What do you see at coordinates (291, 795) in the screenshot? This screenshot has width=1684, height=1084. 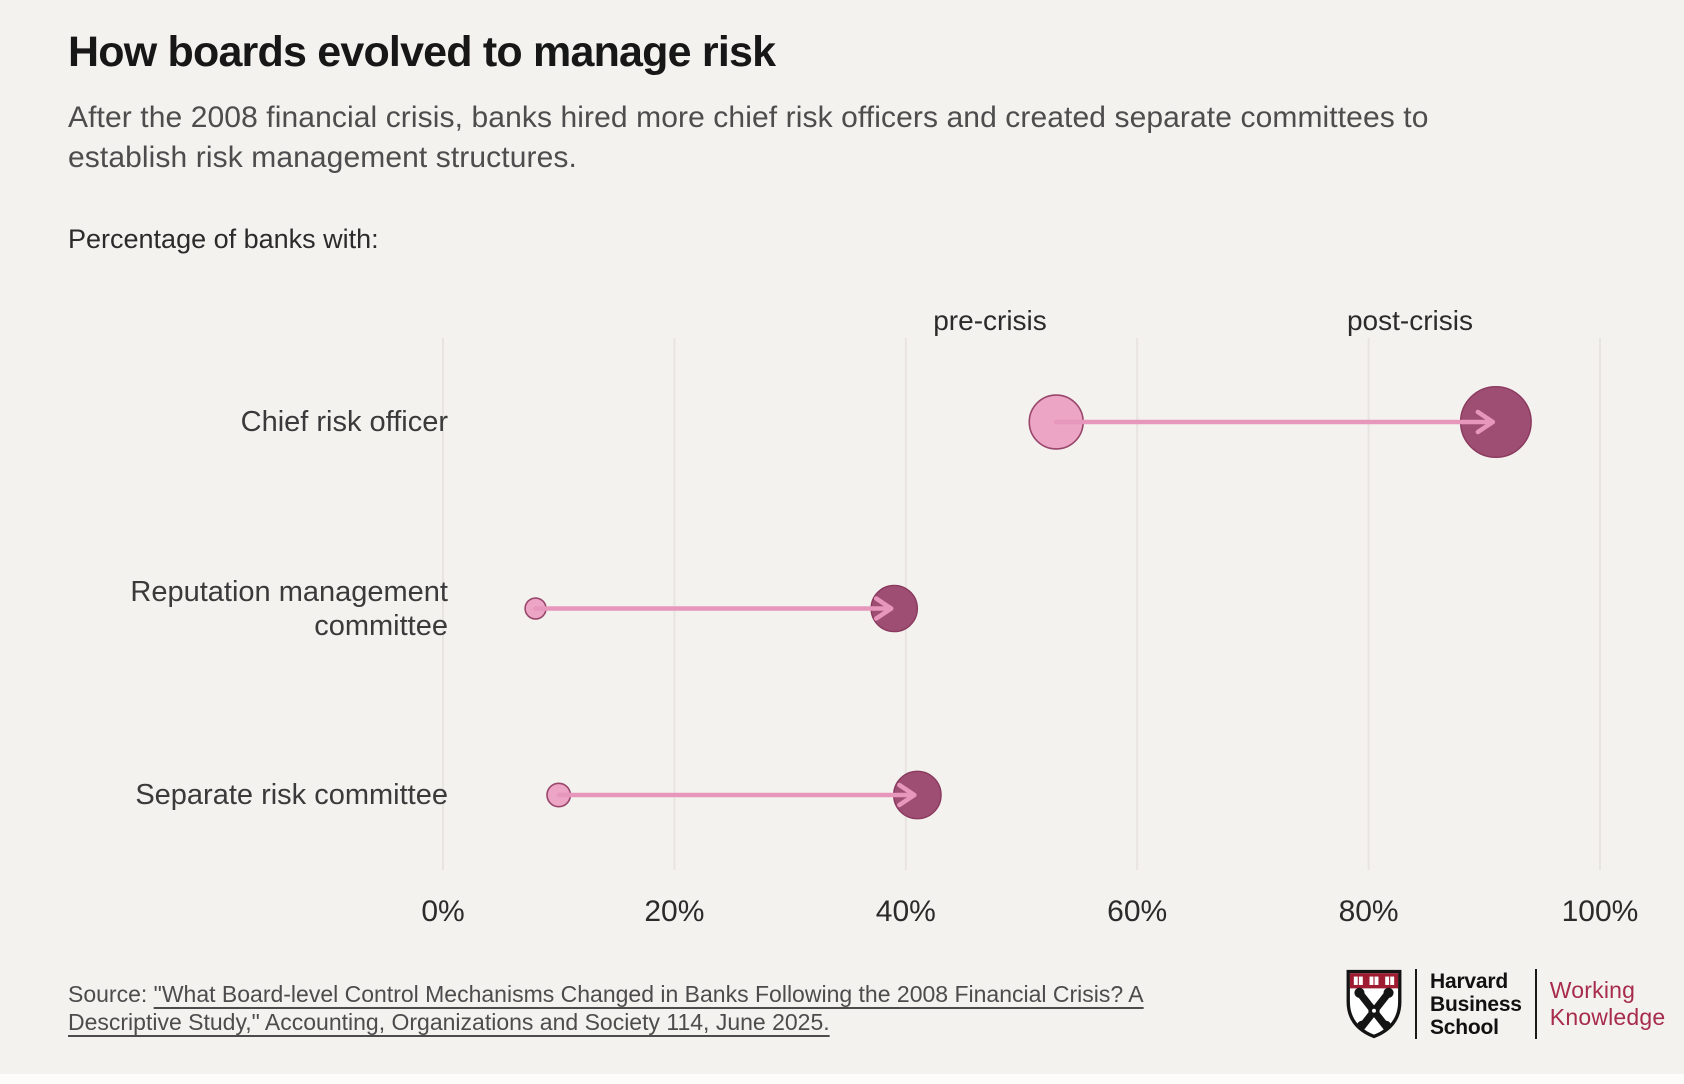 I see `category-label: Separate risk committee` at bounding box center [291, 795].